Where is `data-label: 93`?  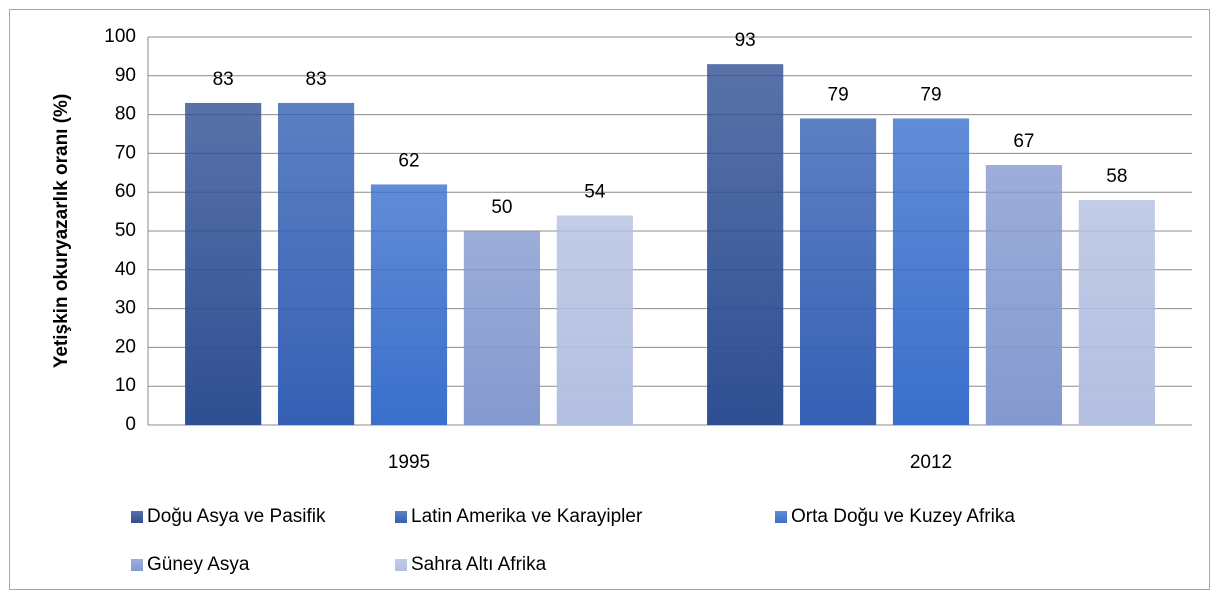 data-label: 93 is located at coordinates (745, 40).